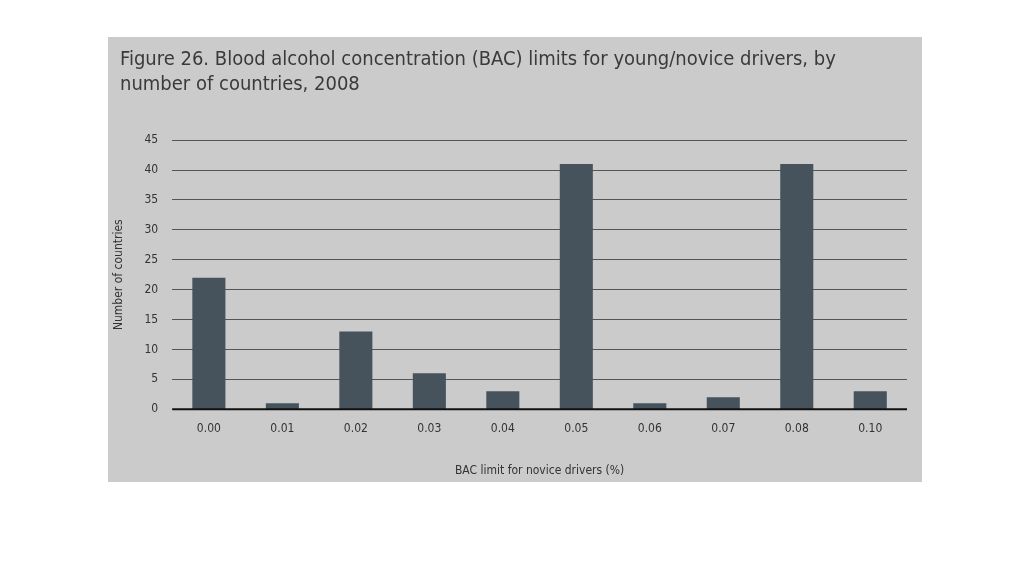 The width and height of the screenshot is (1030, 576). Describe the element at coordinates (478, 71) in the screenshot. I see `chart-title: Figure 26. Blood alcohol concentration (BAC) limits for young/novice drivers, by number of countries, 2008` at that location.